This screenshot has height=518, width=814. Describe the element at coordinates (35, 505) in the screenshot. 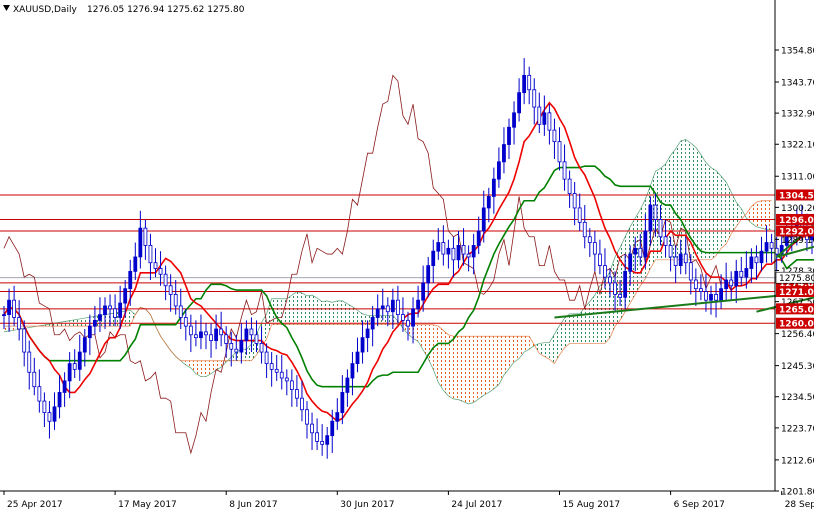

I see `x-tick-label: 25 Apr 2017` at that location.